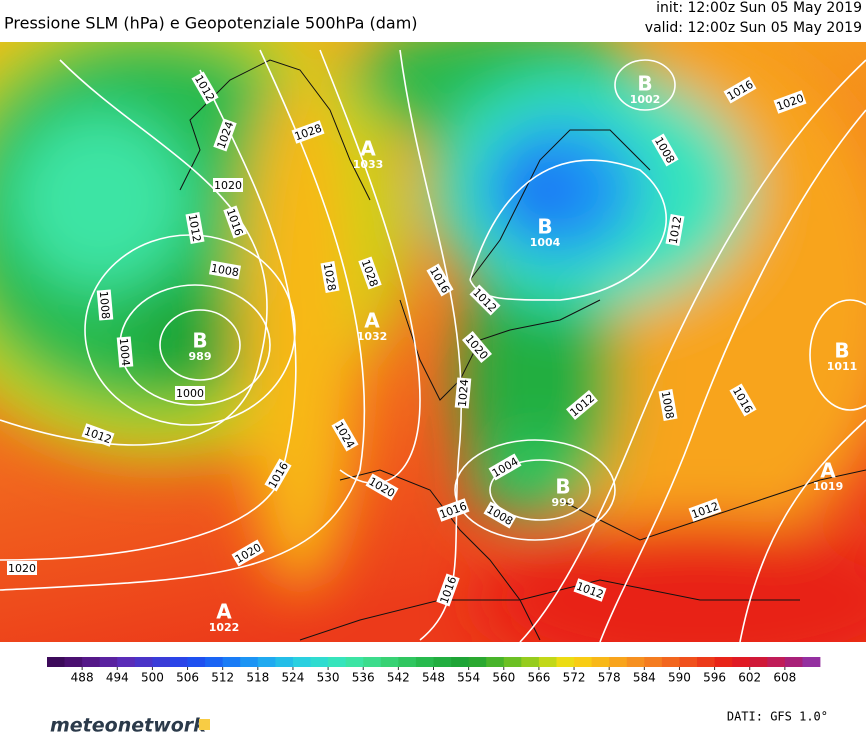 This screenshot has width=866, height=737. Describe the element at coordinates (753, 28) in the screenshot. I see `valid-time: valid: 12:00z Sun 05 May 2019` at that location.